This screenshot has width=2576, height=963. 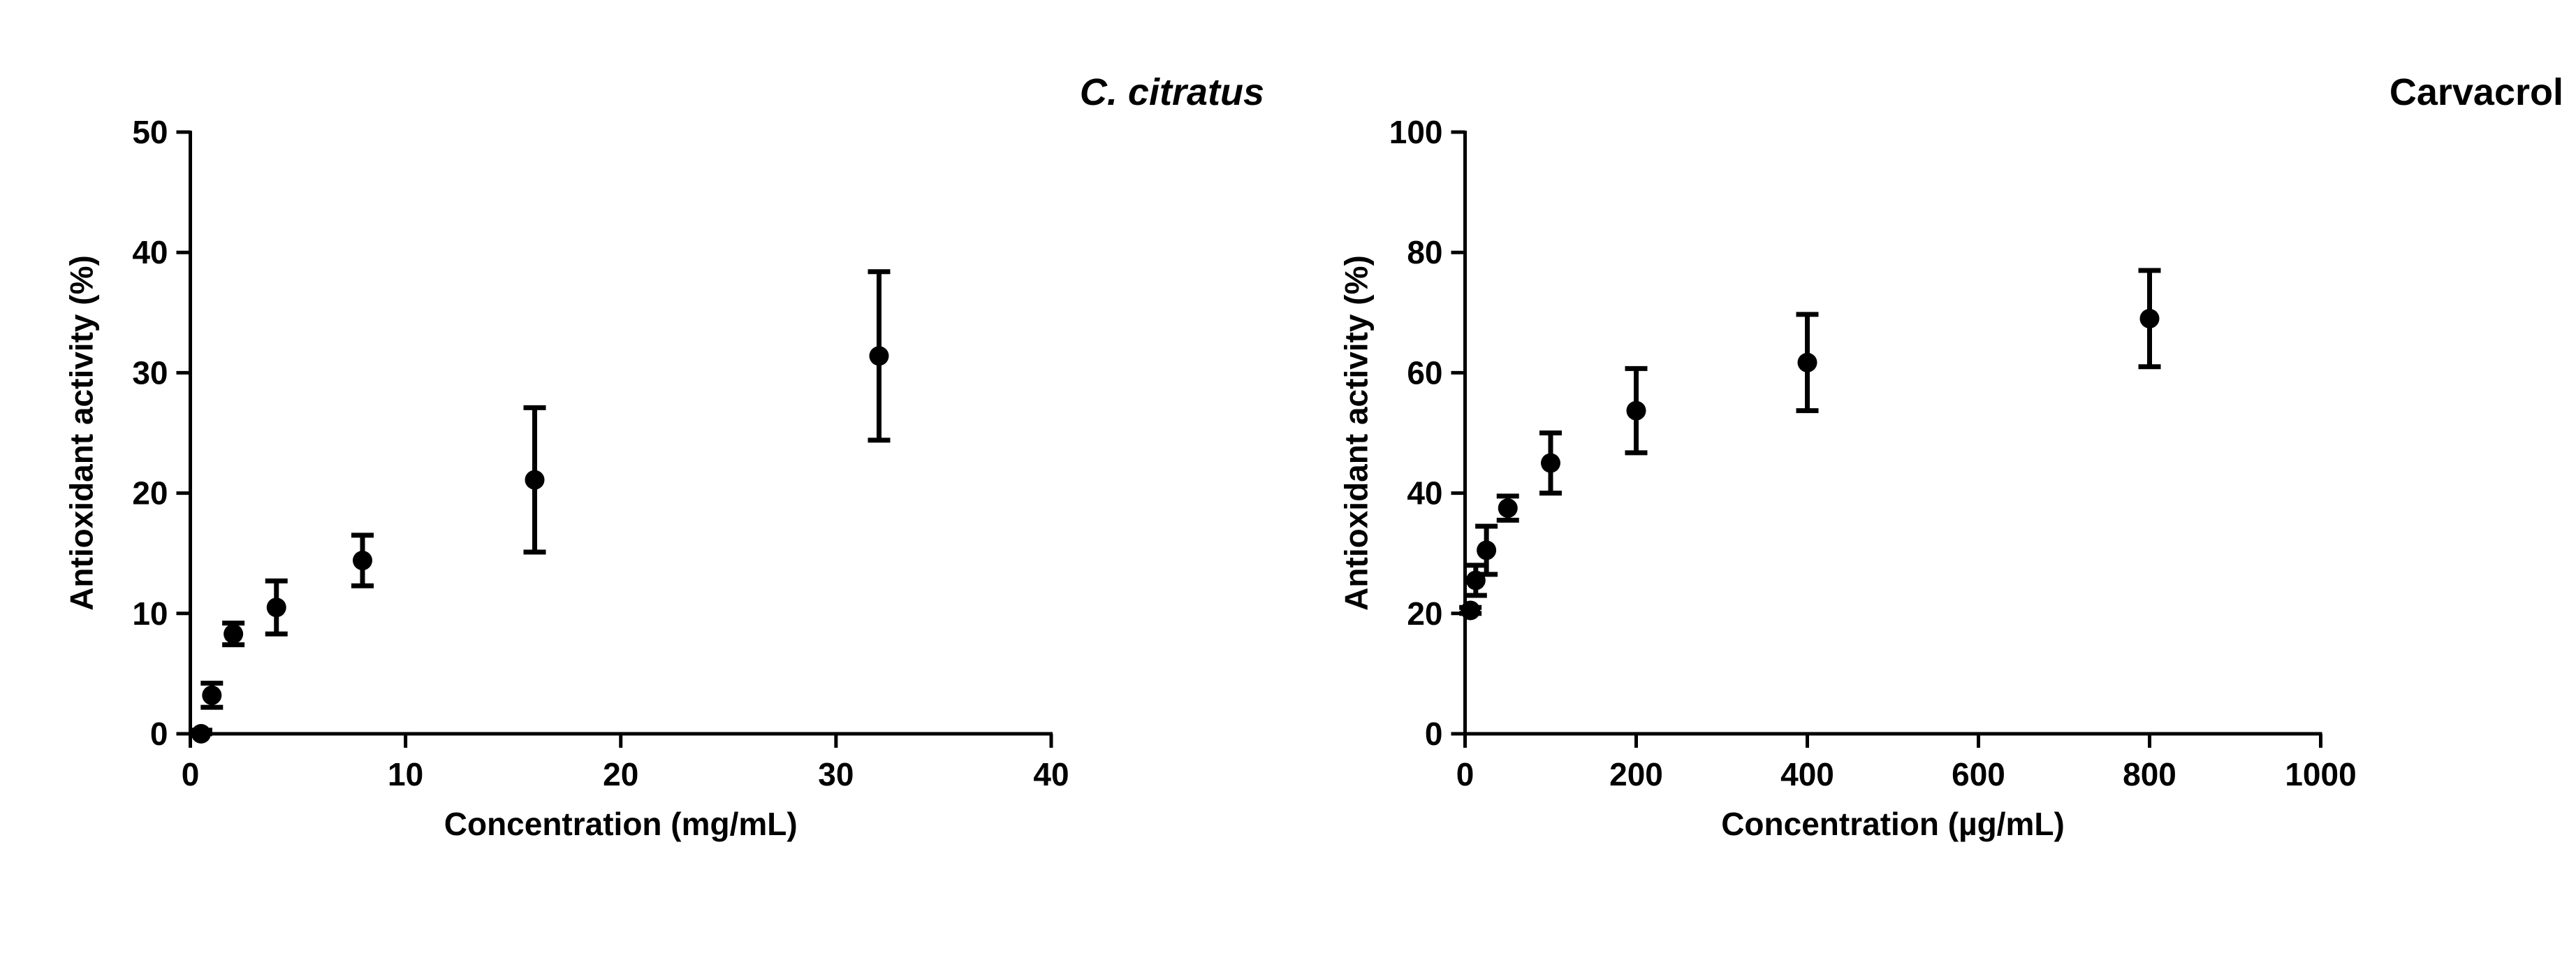 What do you see at coordinates (405, 774) in the screenshot?
I see `x-tick-label: 10` at bounding box center [405, 774].